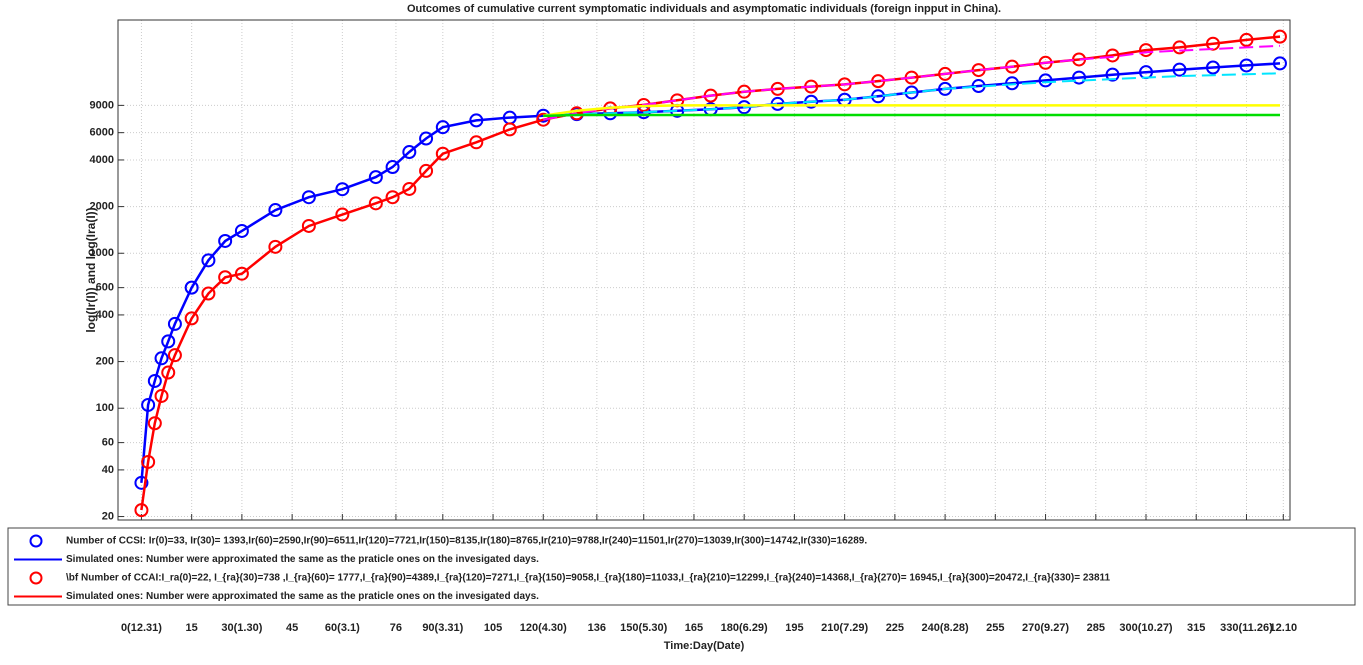 The width and height of the screenshot is (1363, 665). I want to click on x-tick-label: 330(11.26), so click(1246, 628).